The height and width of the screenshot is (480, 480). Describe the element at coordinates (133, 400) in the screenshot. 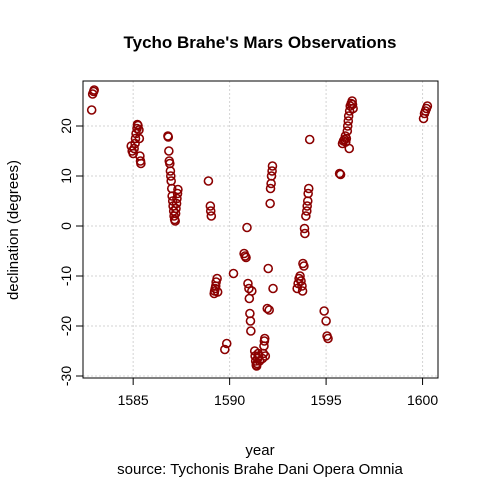

I see `x-tick-label: 1585` at that location.